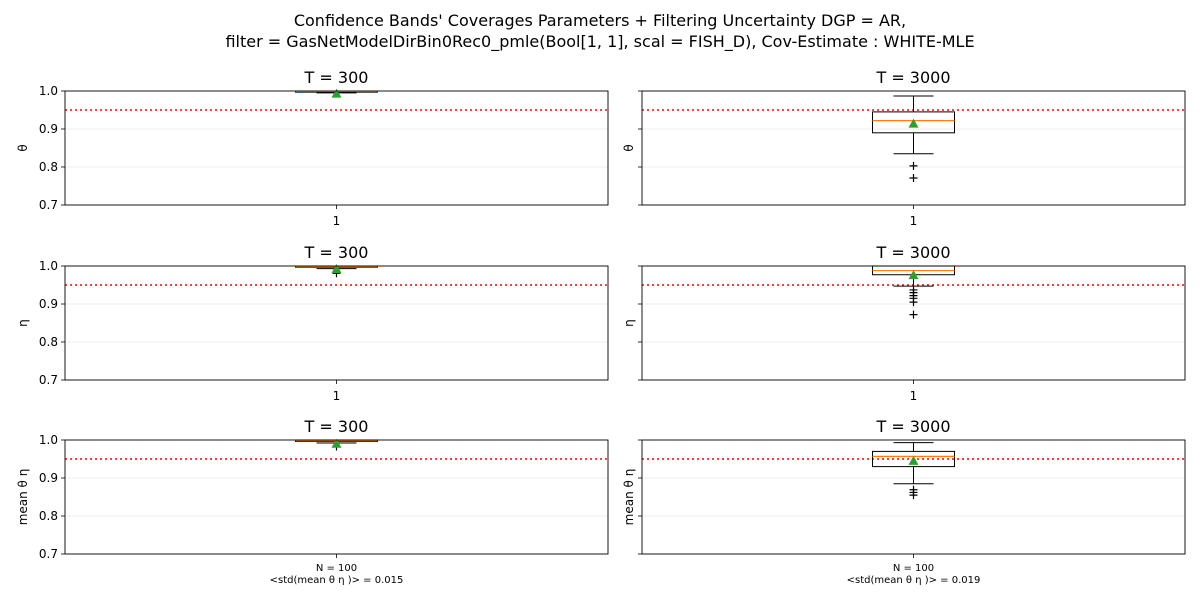 This screenshot has width=1200, height=600. I want to click on panel-6-box, so click(913, 459).